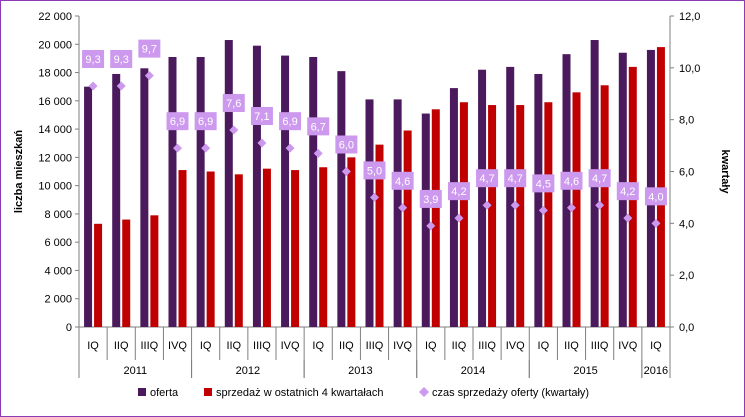 The image size is (745, 417). What do you see at coordinates (55, 130) in the screenshot?
I see `y-left-tick-label: 14 000` at bounding box center [55, 130].